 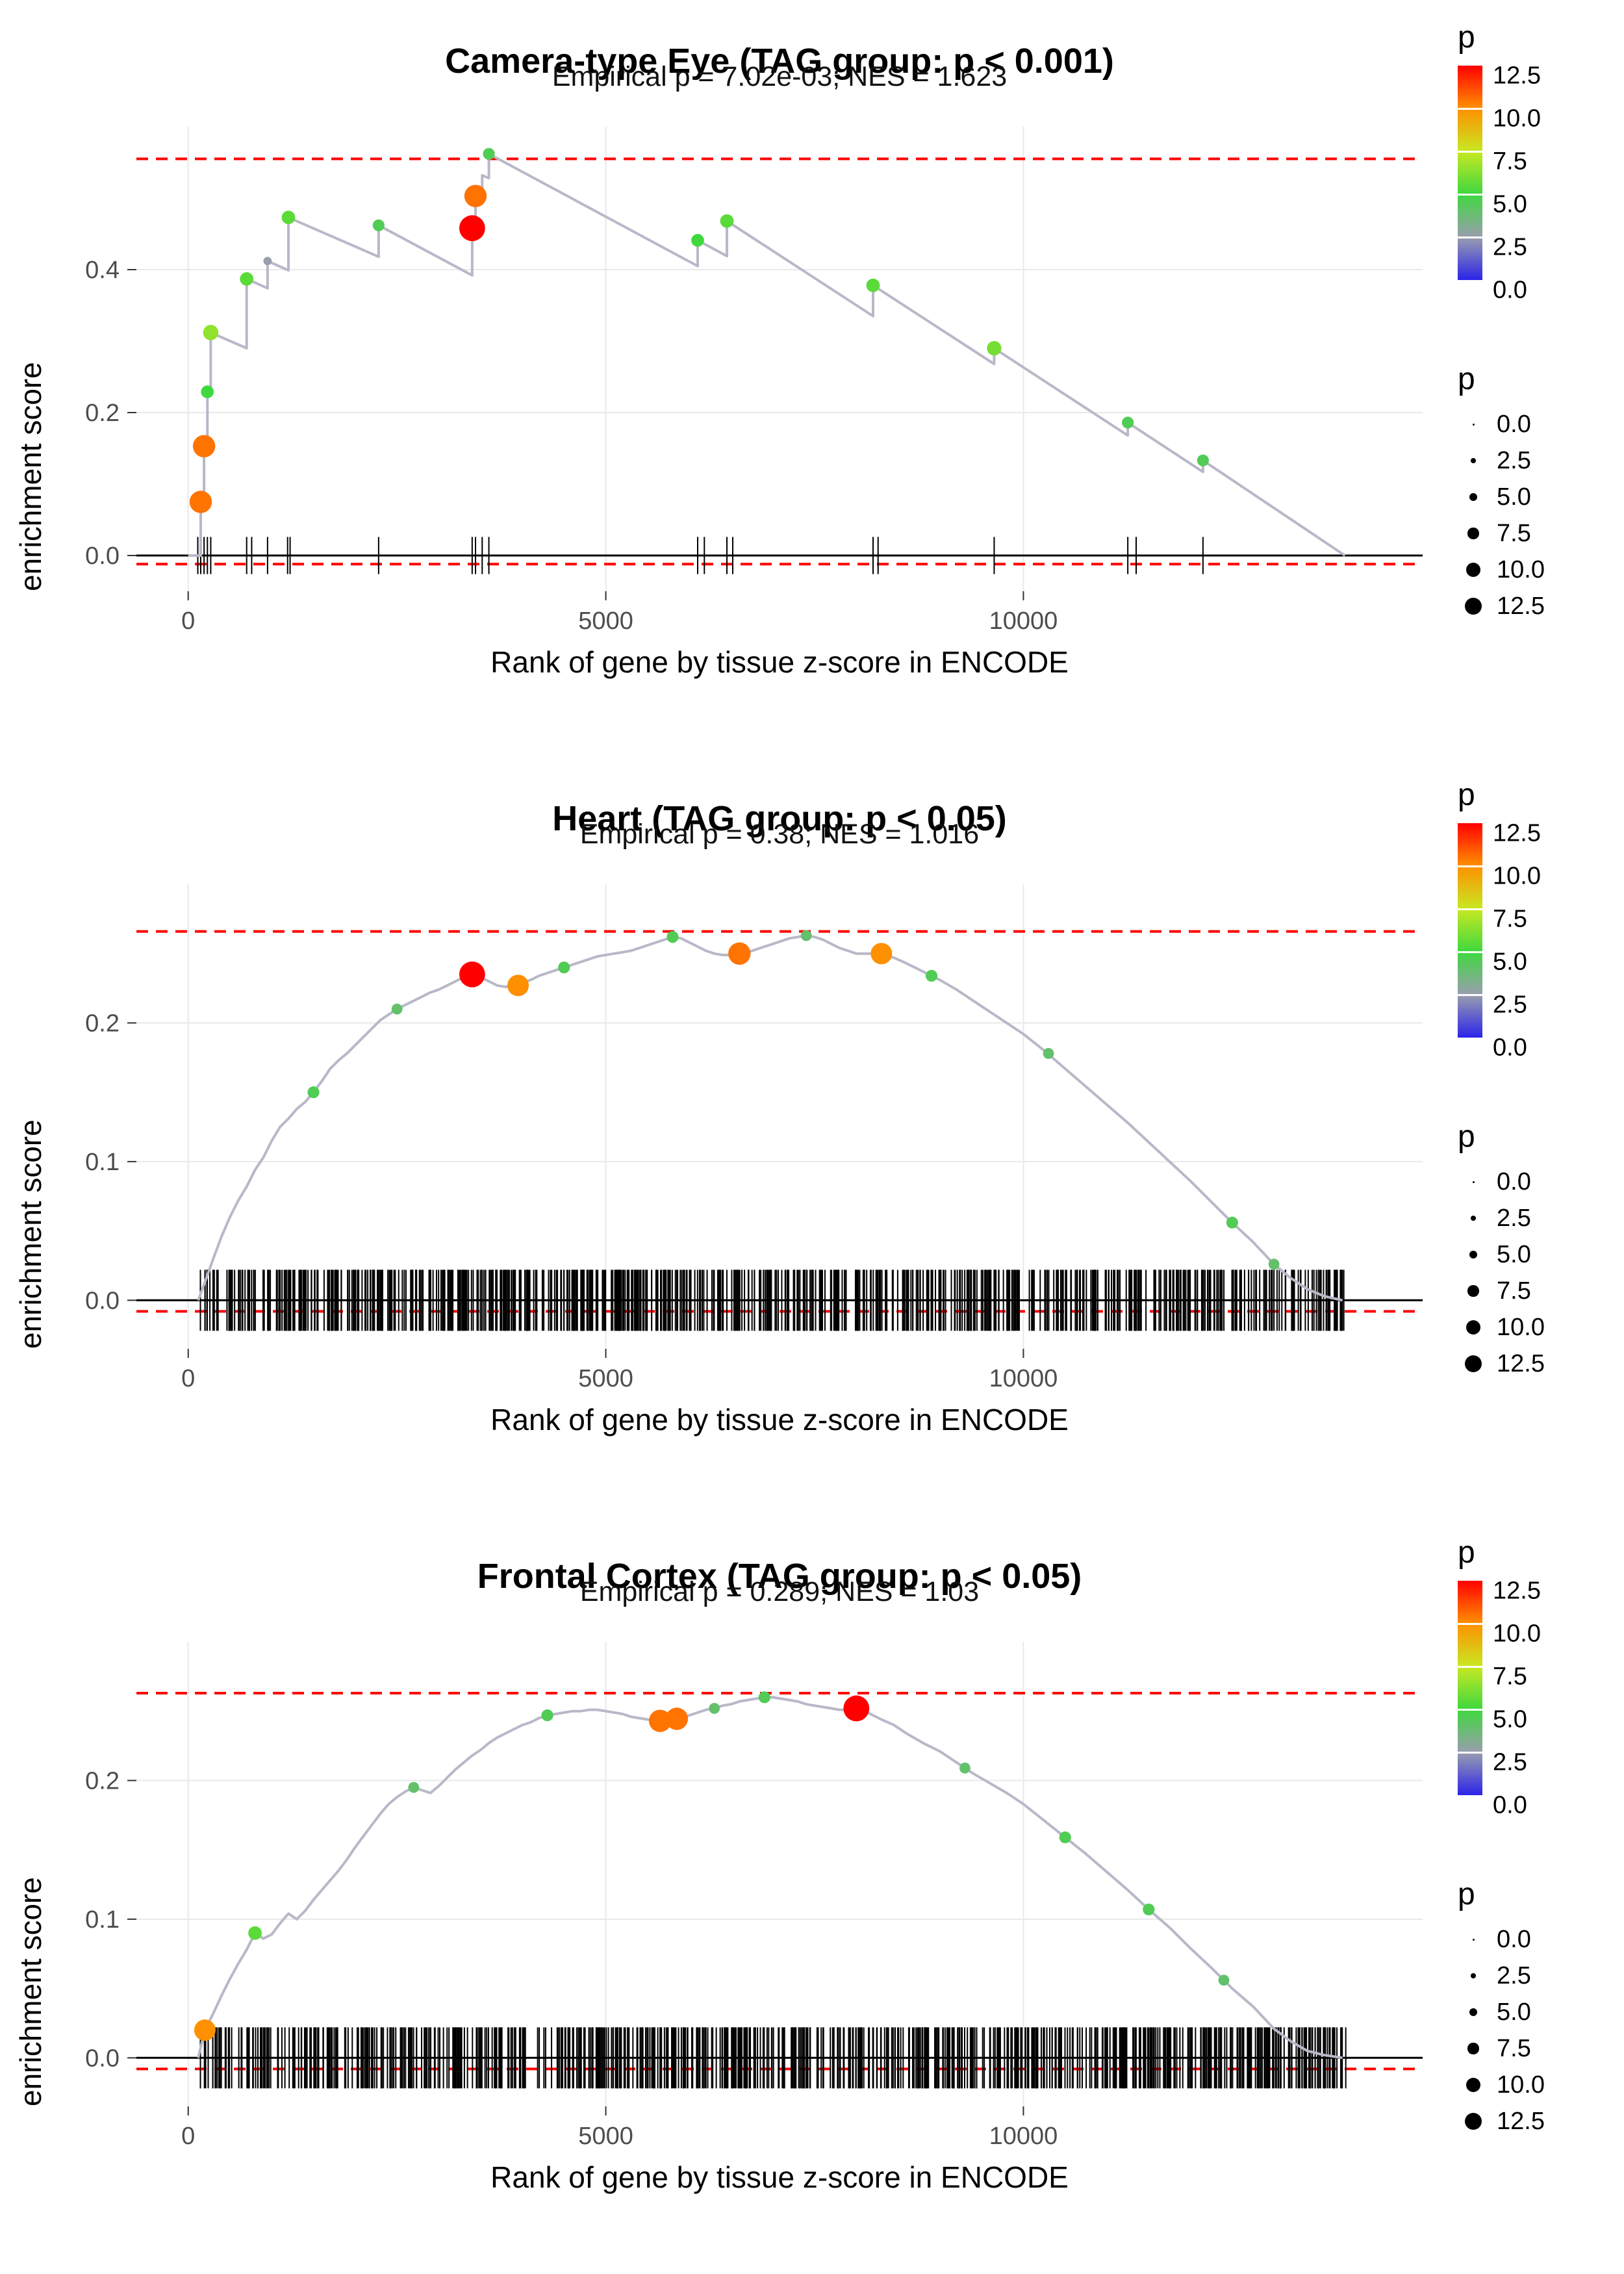 What do you see at coordinates (1501, 515) in the screenshot?
I see `size-legend-rows: 0.0 2.5 5.0 7.5 10.0 12.5` at bounding box center [1501, 515].